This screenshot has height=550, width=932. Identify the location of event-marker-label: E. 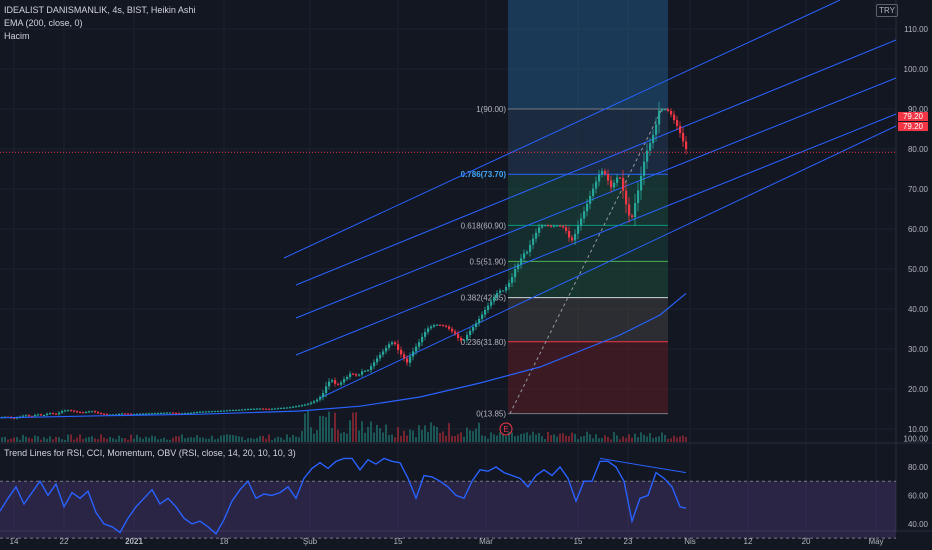
(505, 429).